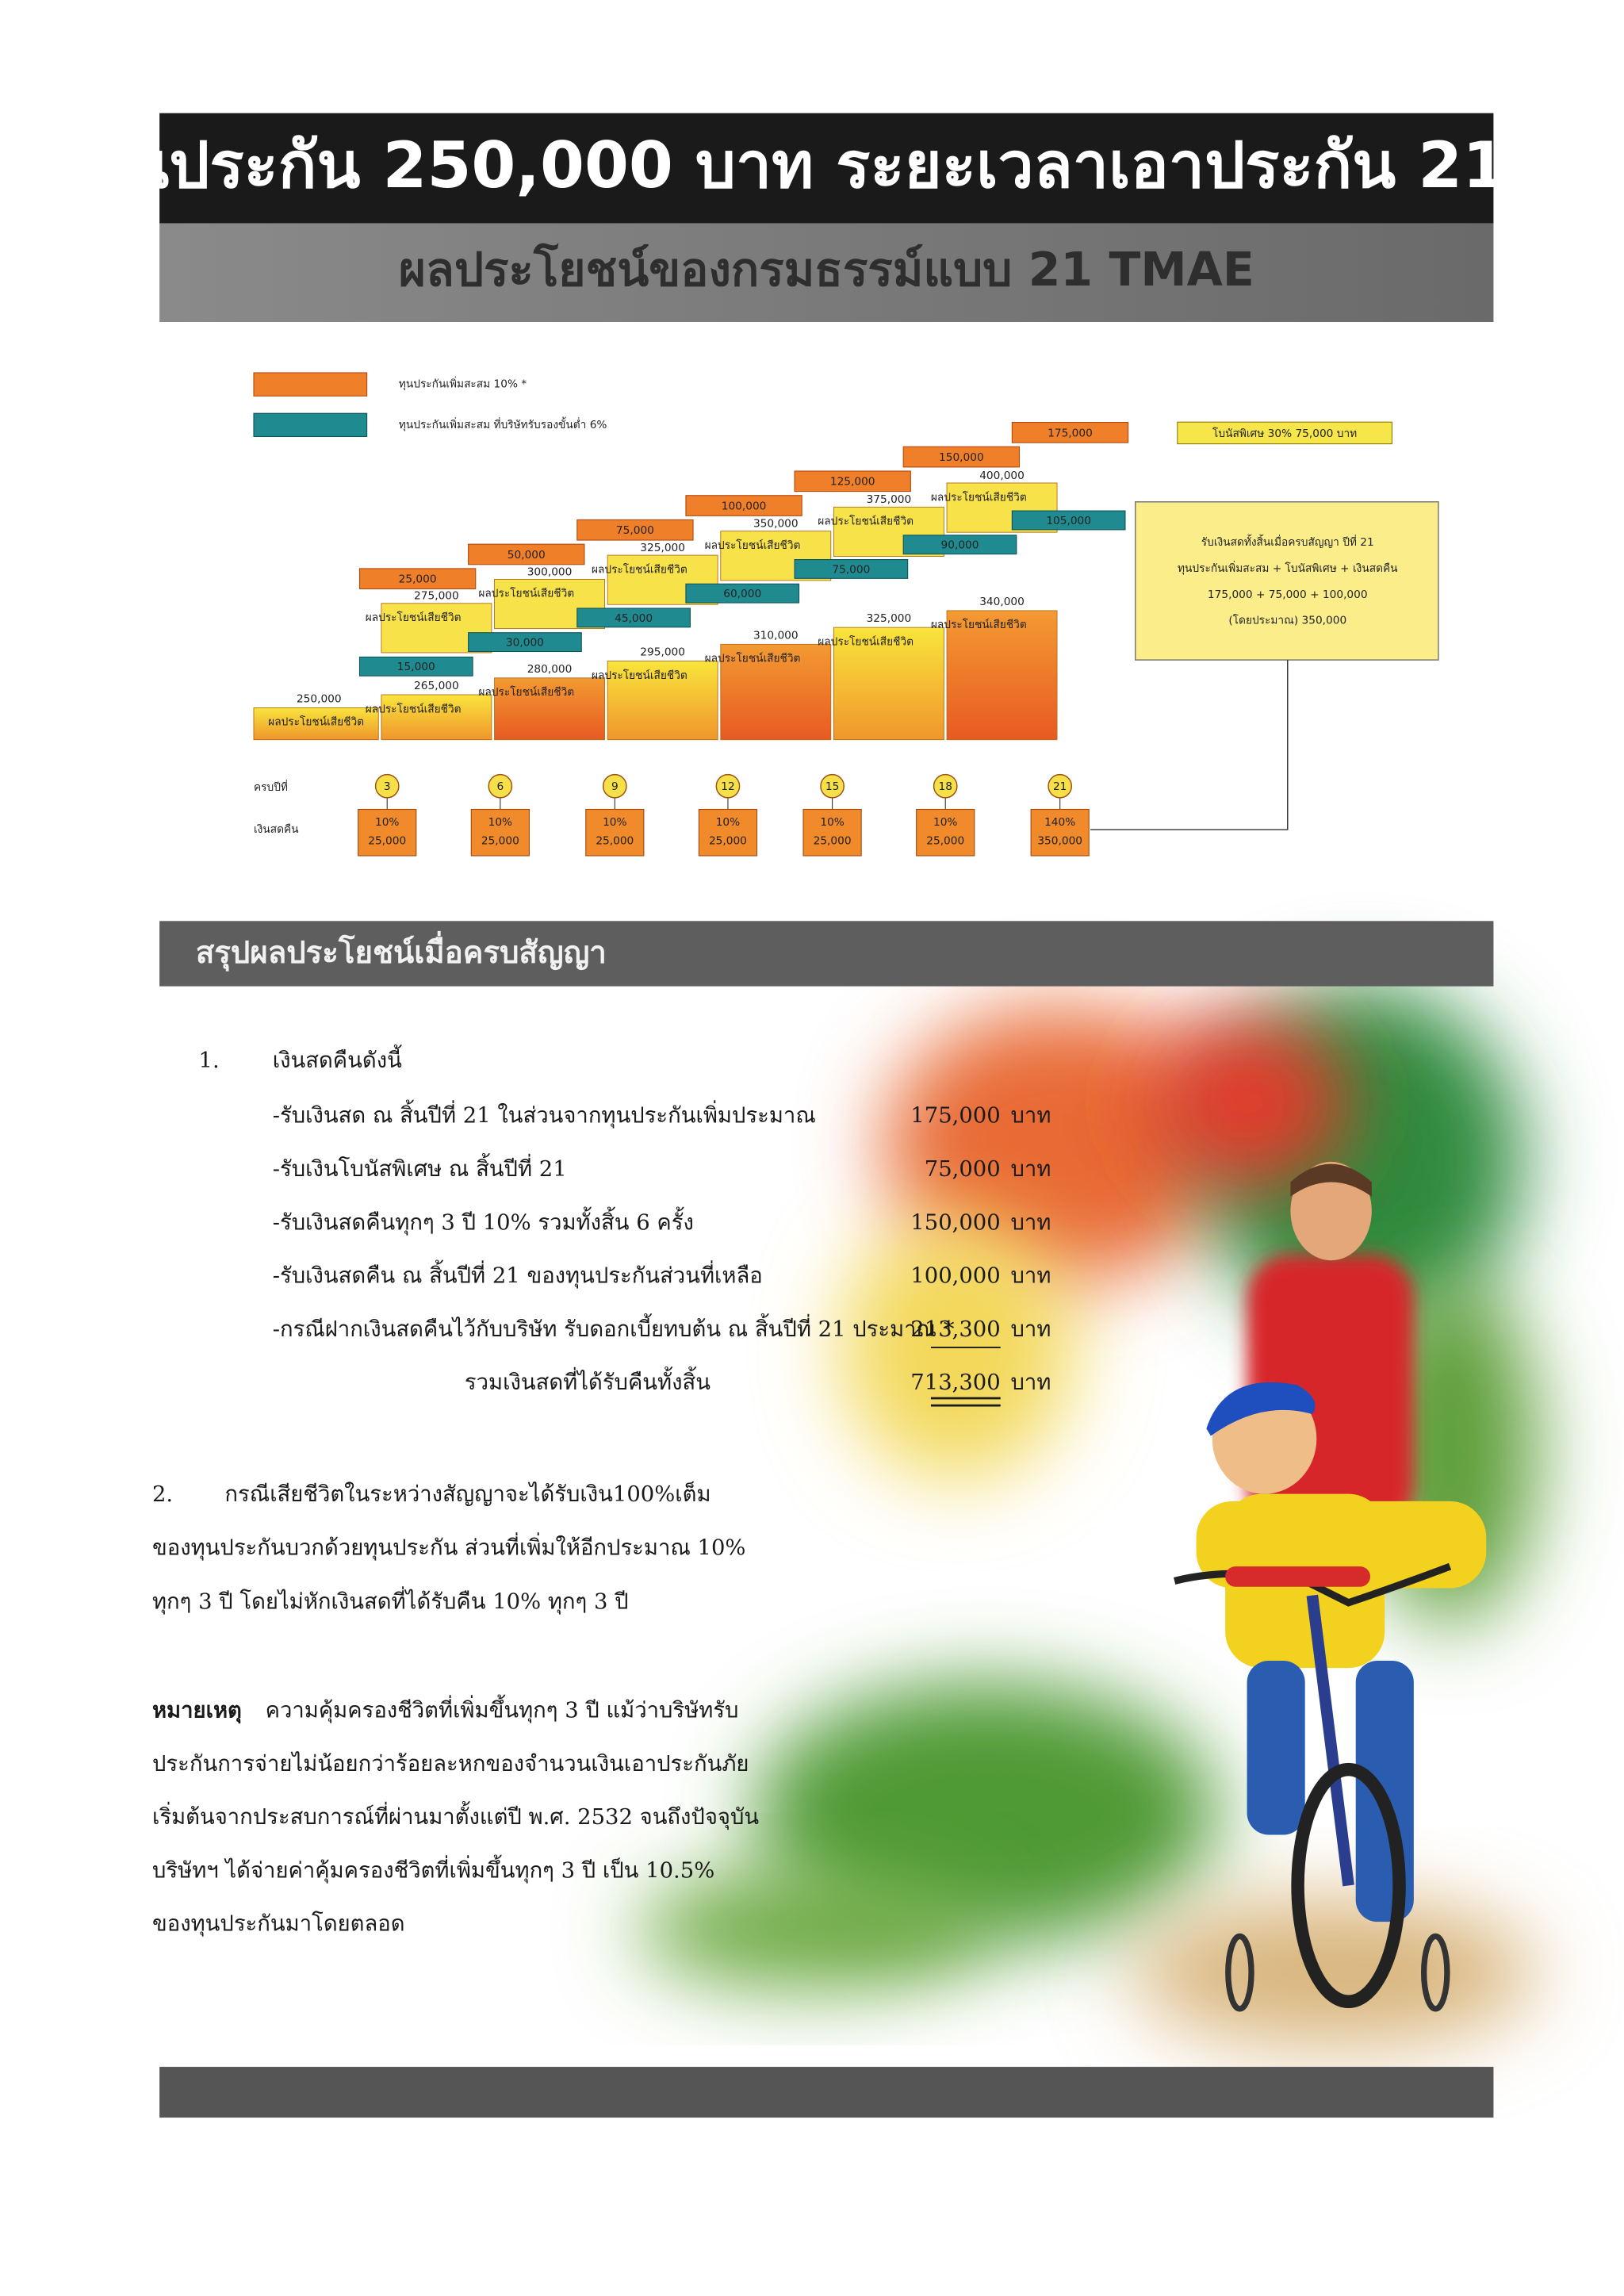  I want to click on total-label: 265,000, so click(436, 686).